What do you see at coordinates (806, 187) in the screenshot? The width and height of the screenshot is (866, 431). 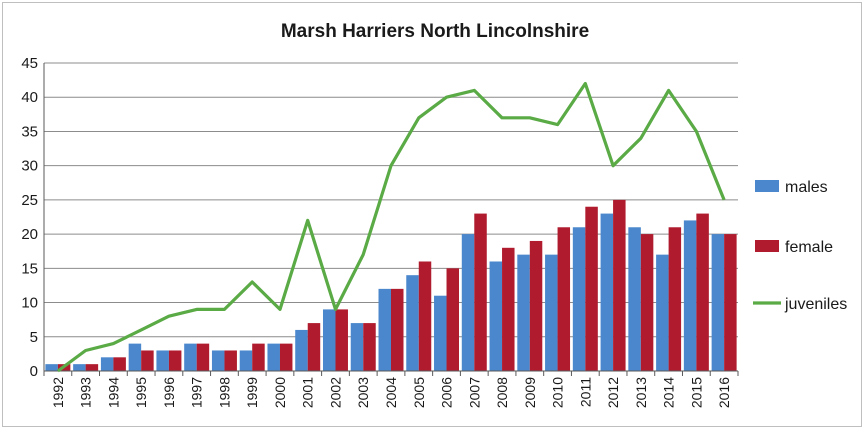 I see `legend-label-males: males` at bounding box center [806, 187].